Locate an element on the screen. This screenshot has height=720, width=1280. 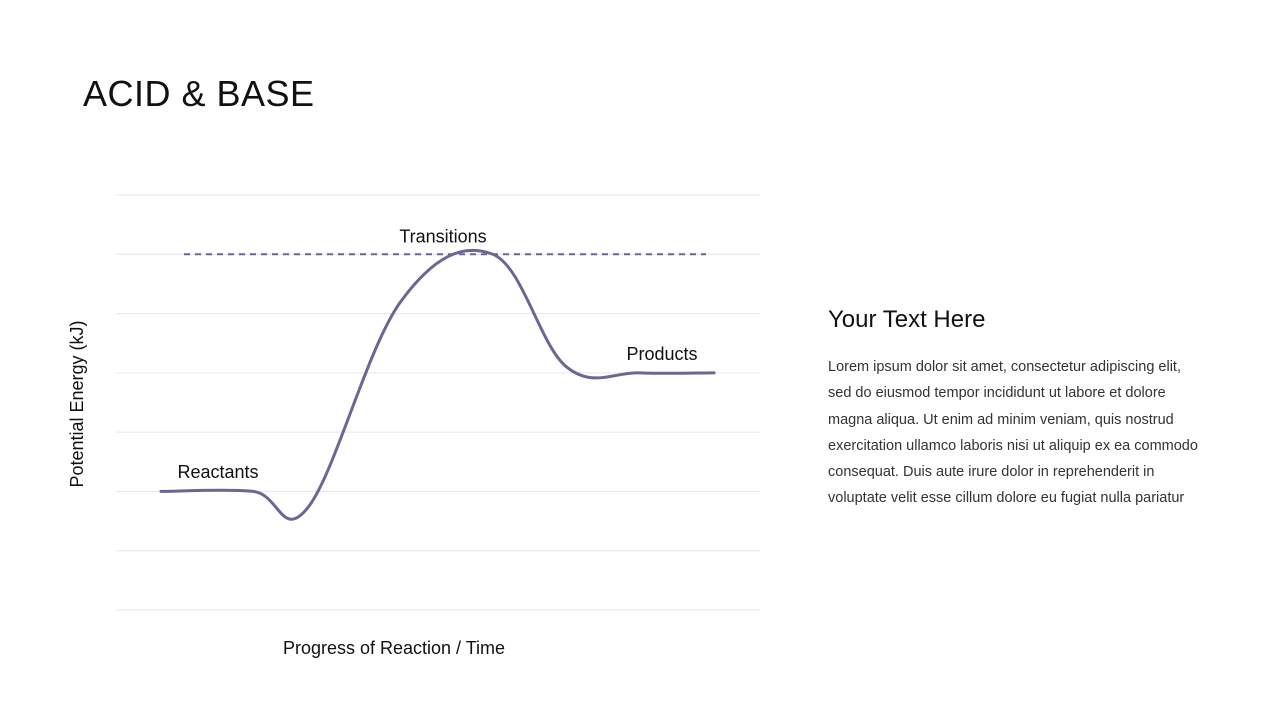
transition-label: Transitions is located at coordinates (442, 236).